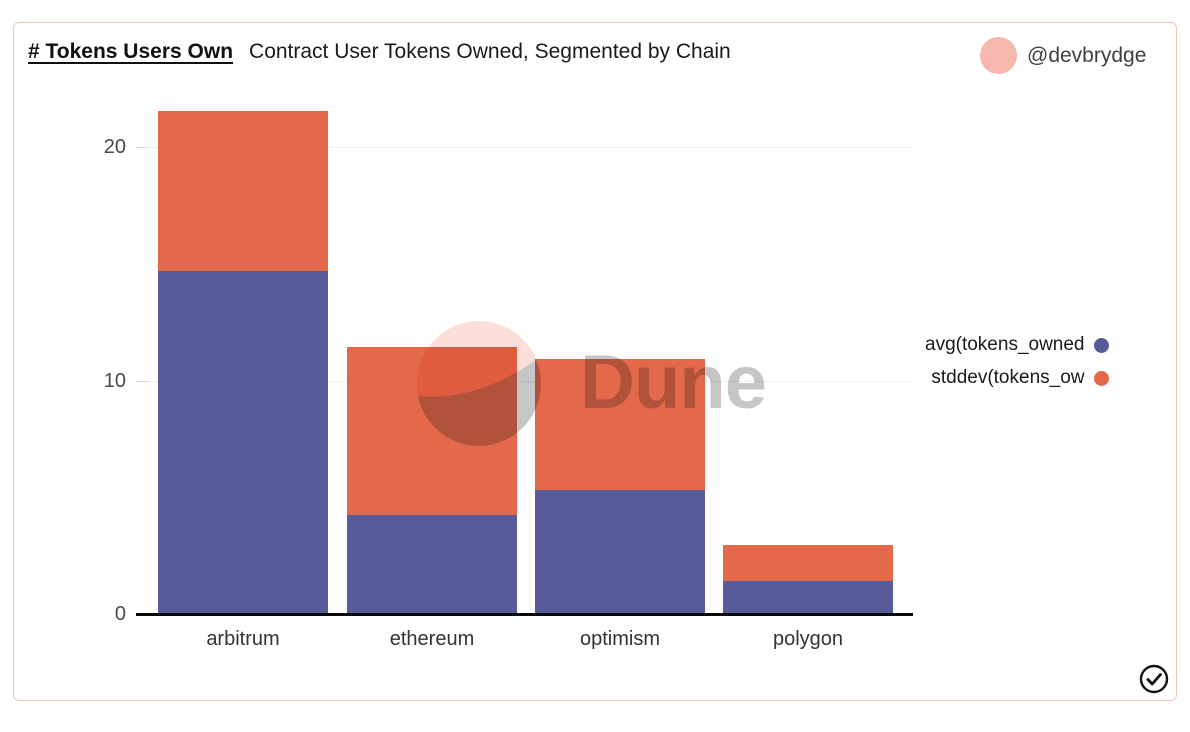 The width and height of the screenshot is (1190, 732). What do you see at coordinates (1008, 377) in the screenshot?
I see `legend-label: stddev(tokens_ow` at bounding box center [1008, 377].